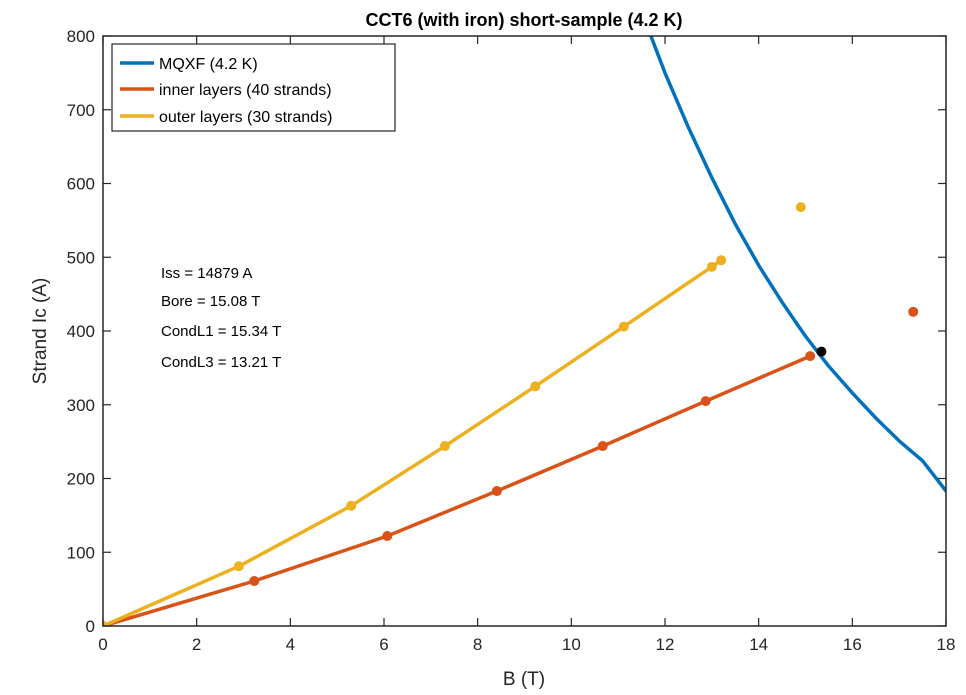 The width and height of the screenshot is (966, 695). I want to click on x-tick-label-9: 18, so click(946, 644).